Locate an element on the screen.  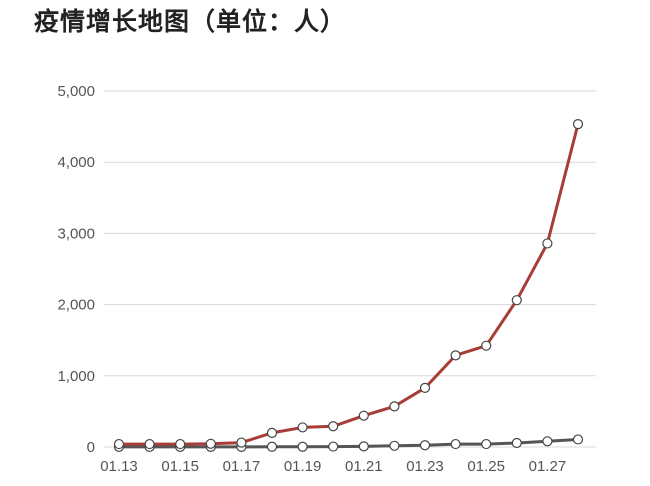
y-tick-label: 5,000 is located at coordinates (76, 91).